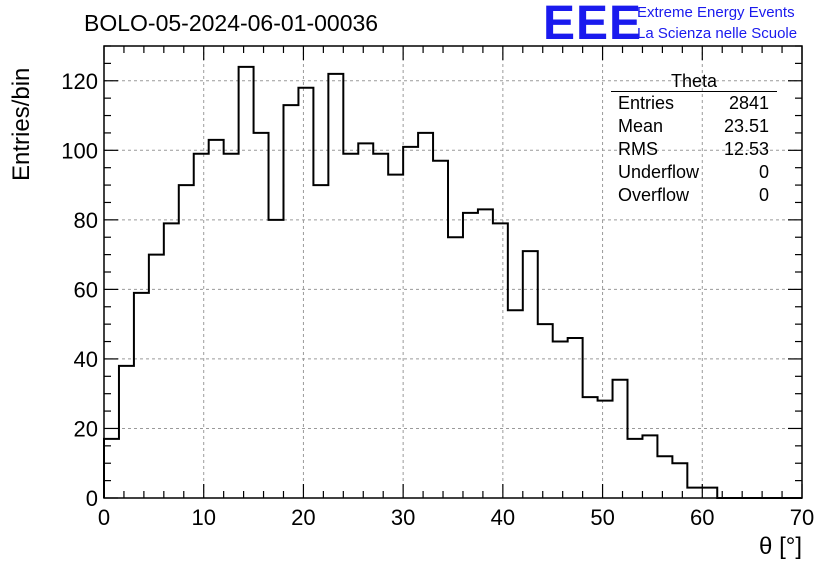  I want to click on stat-value: 23.51, so click(746, 126).